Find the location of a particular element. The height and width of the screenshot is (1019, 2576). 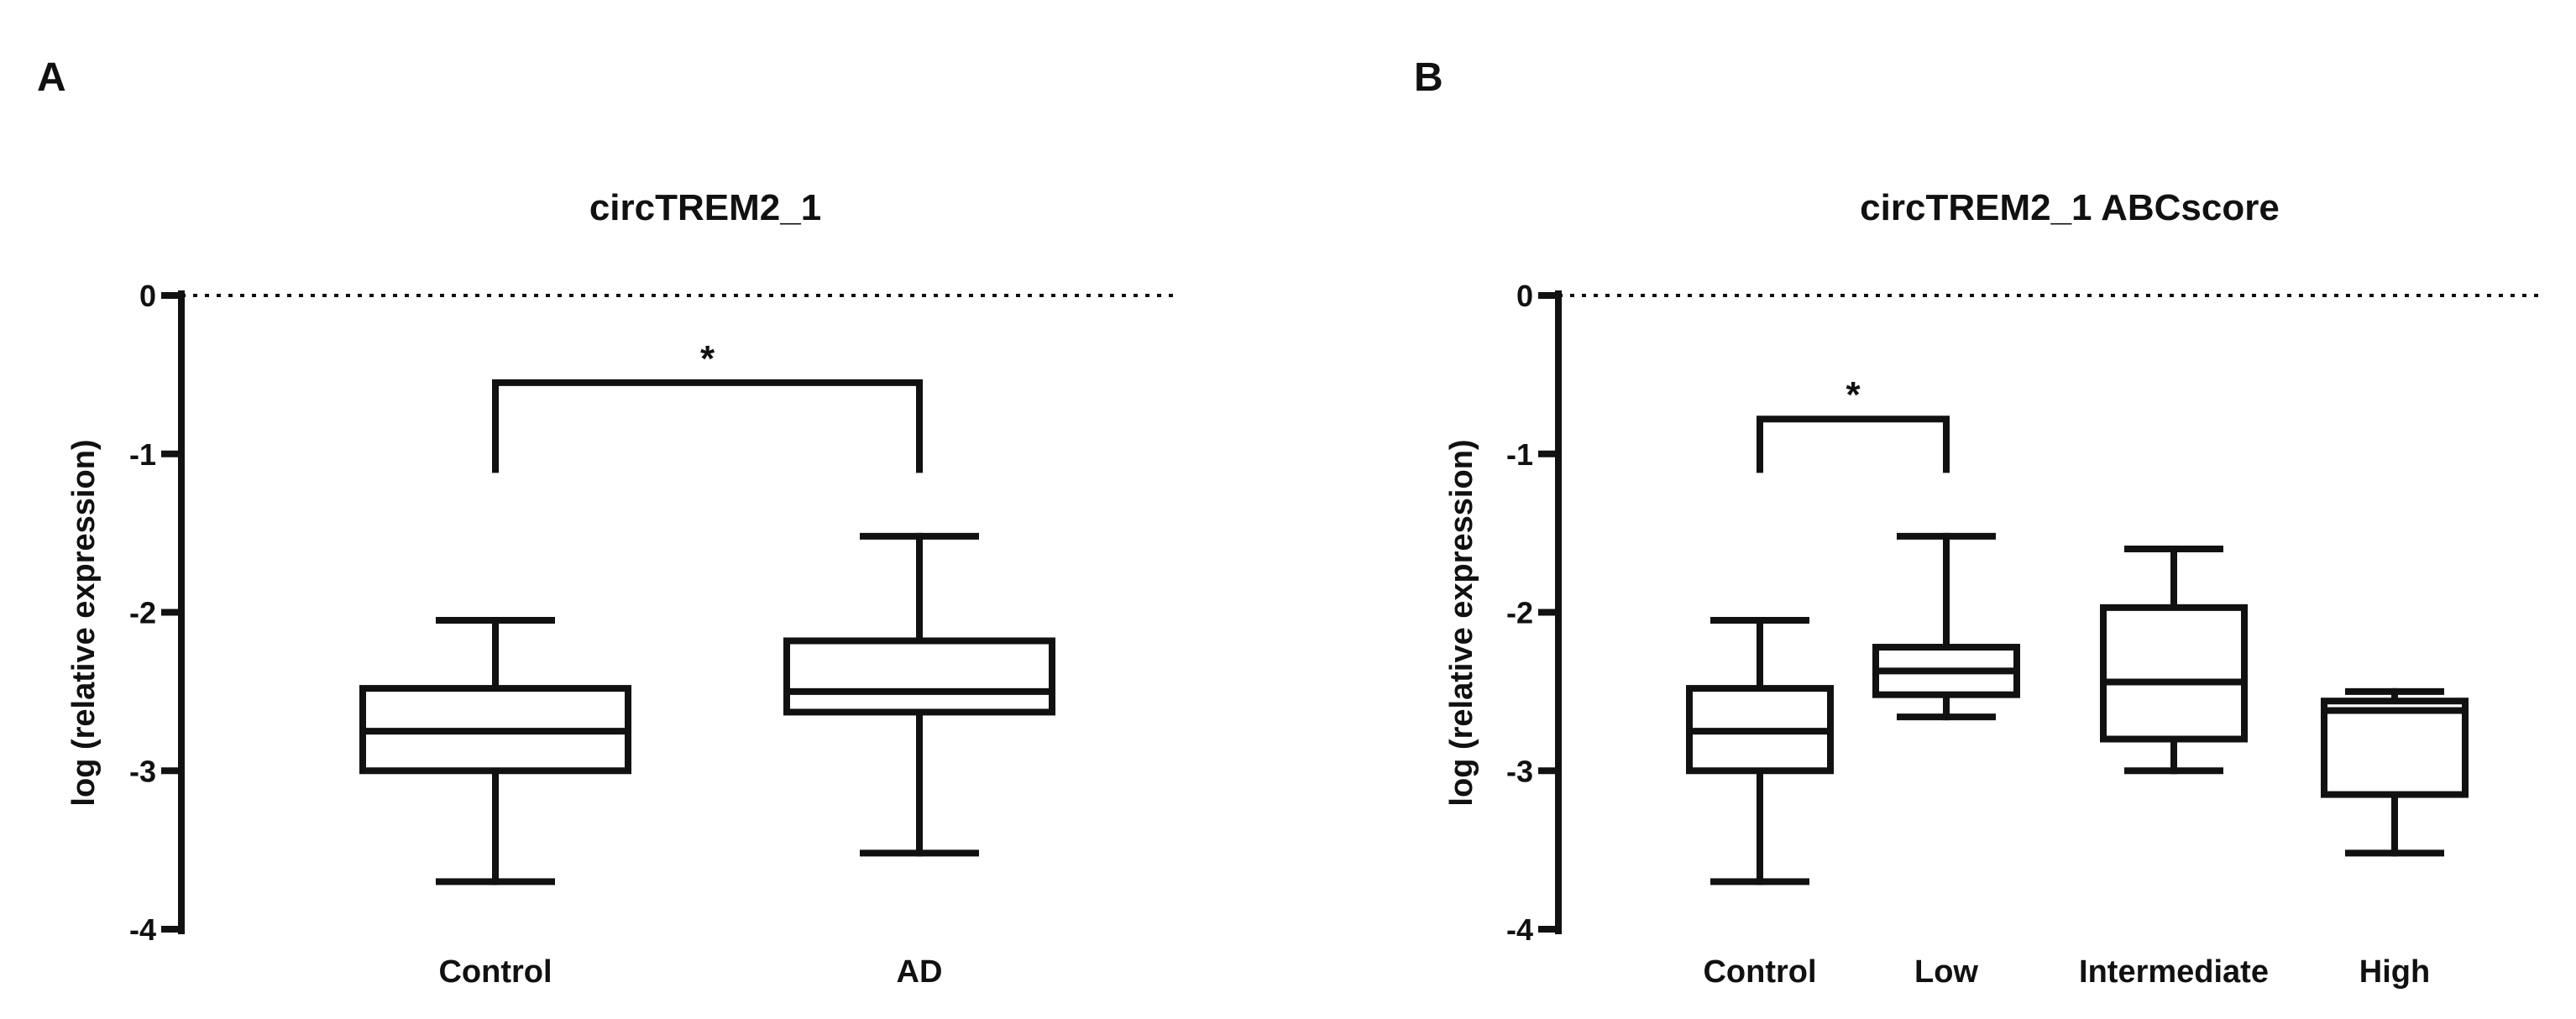

significance-star-b: * is located at coordinates (1854, 394).